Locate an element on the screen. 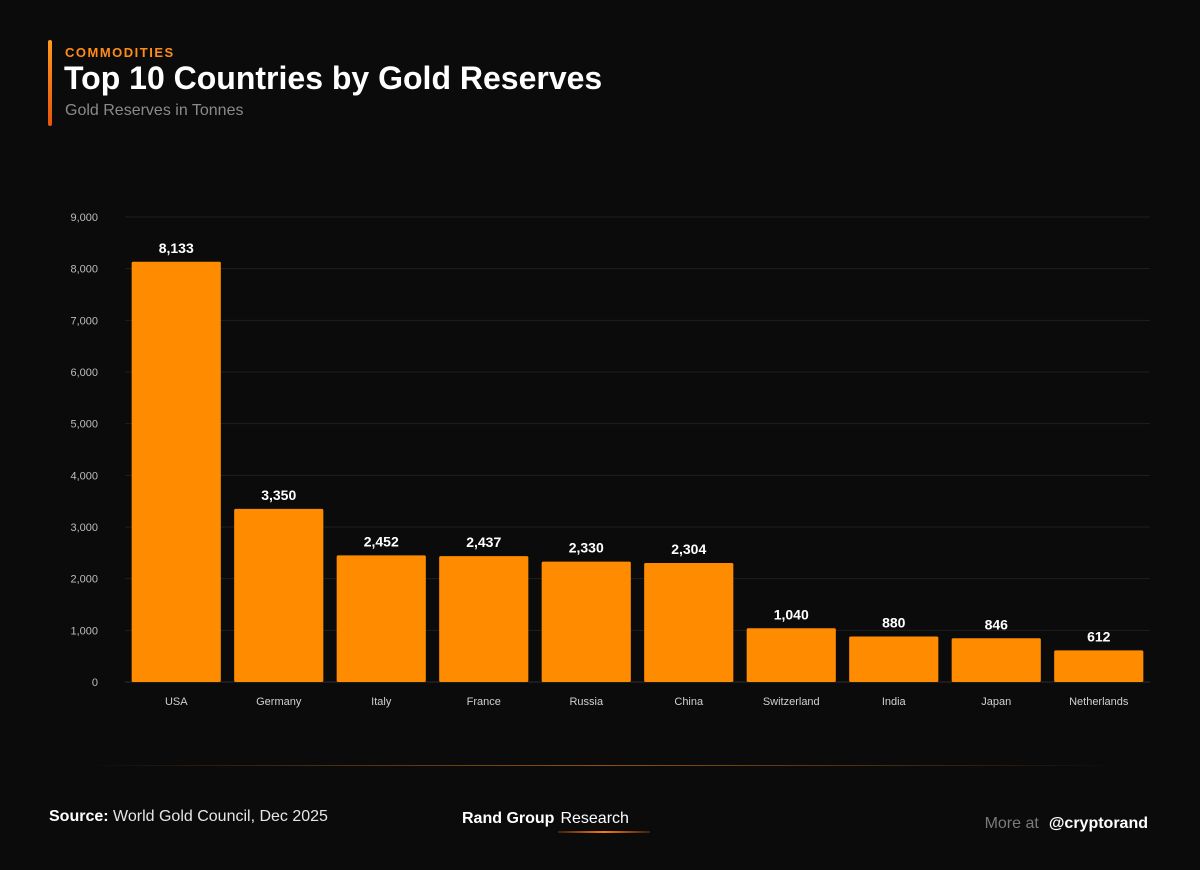  y-tick-label: 4,000 is located at coordinates (84, 476).